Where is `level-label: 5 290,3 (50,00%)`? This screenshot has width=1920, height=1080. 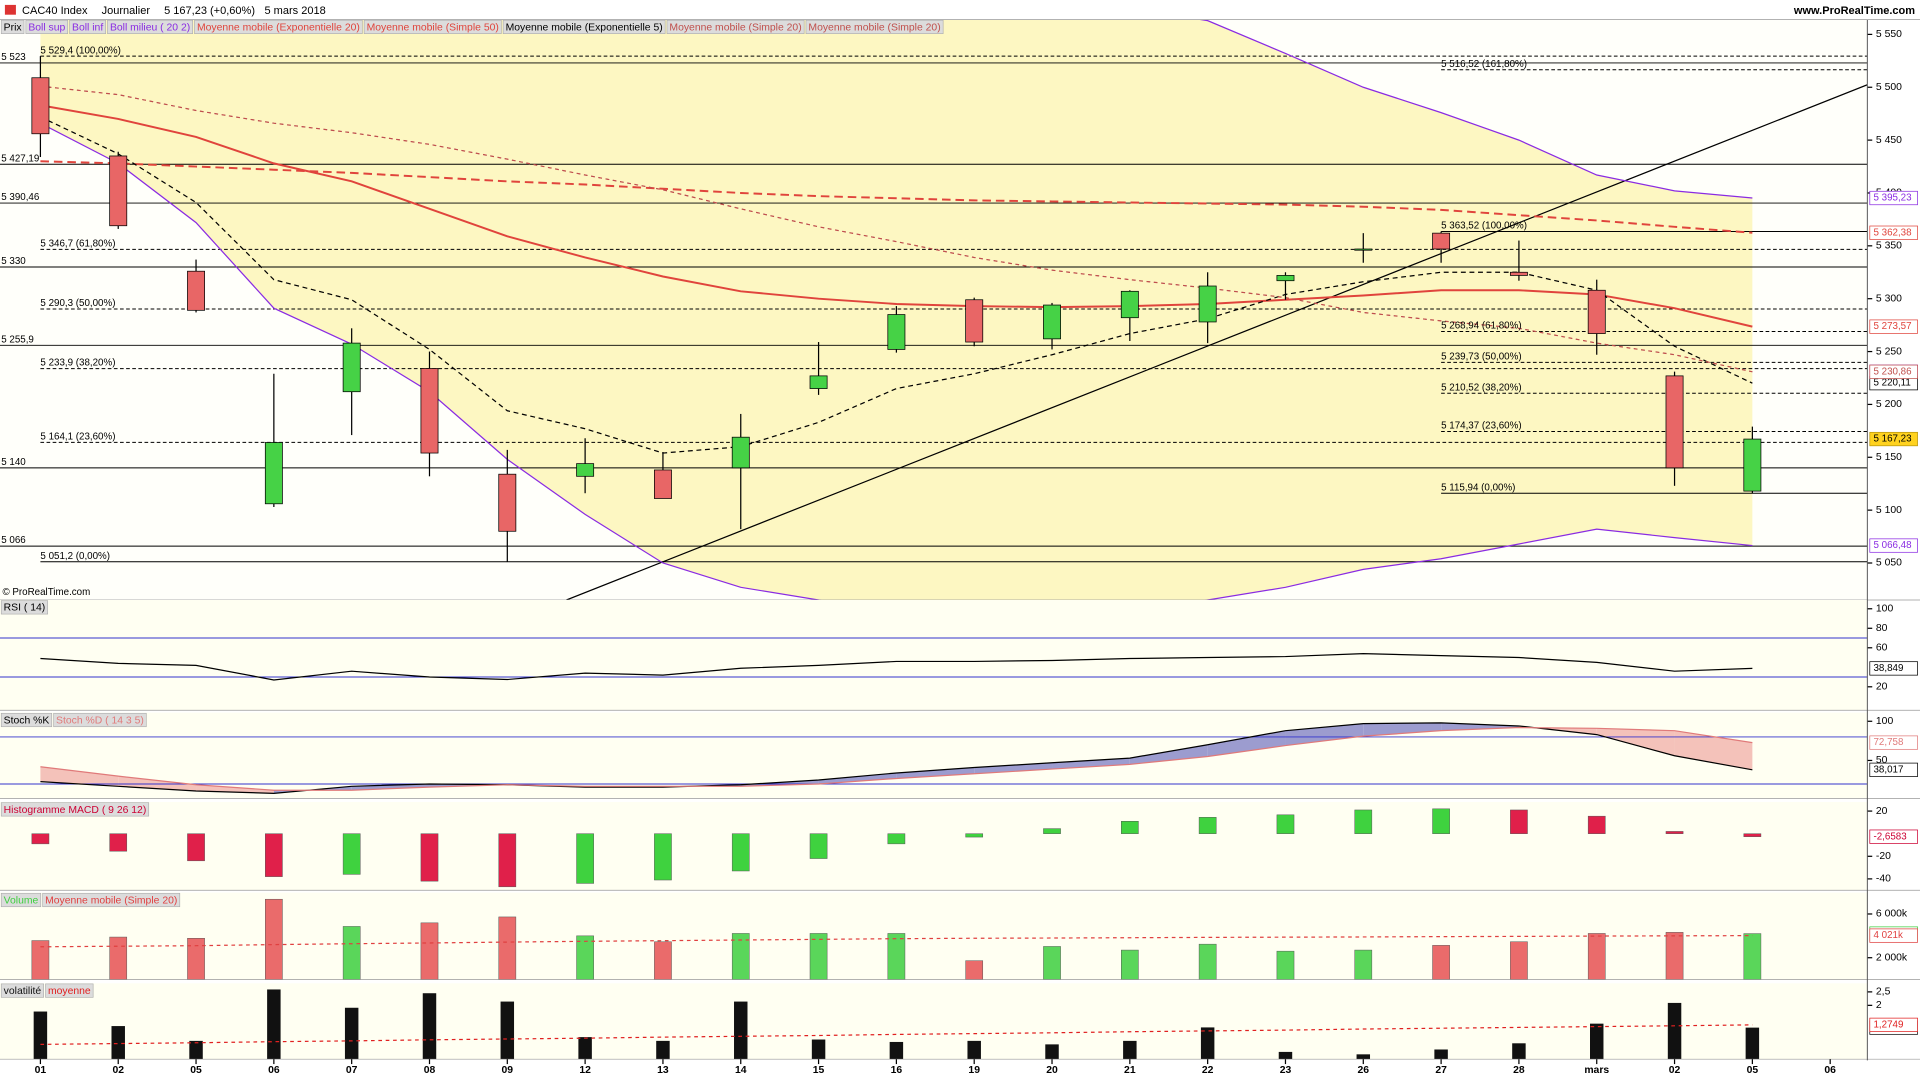 level-label: 5 290,3 (50,00%) is located at coordinates (77, 303).